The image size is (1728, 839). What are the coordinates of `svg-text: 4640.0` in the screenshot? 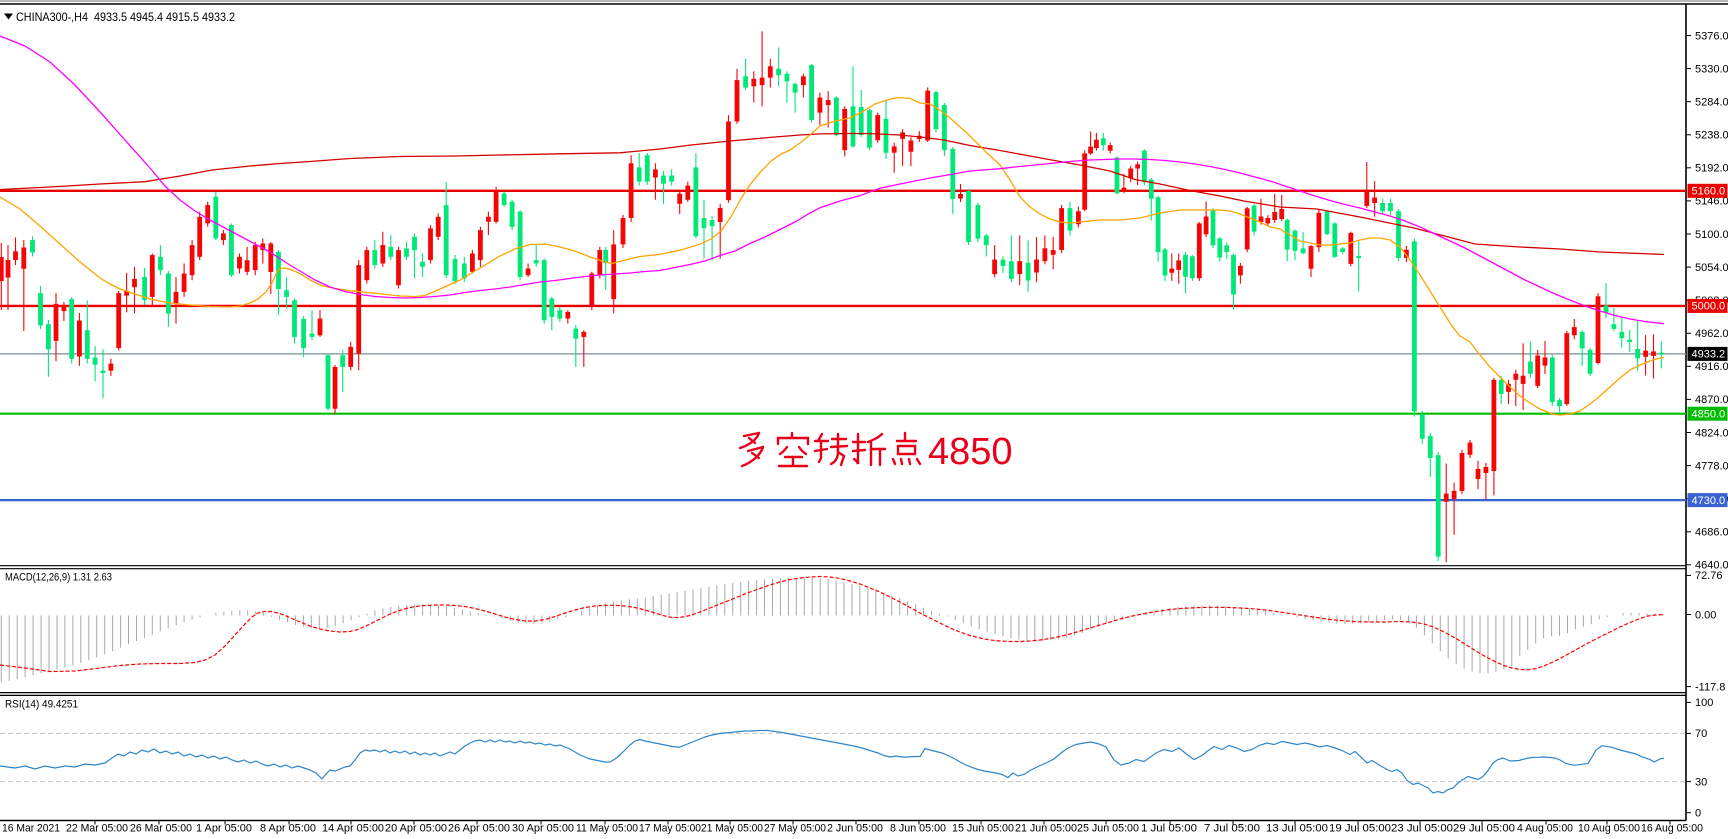 It's located at (1711, 566).